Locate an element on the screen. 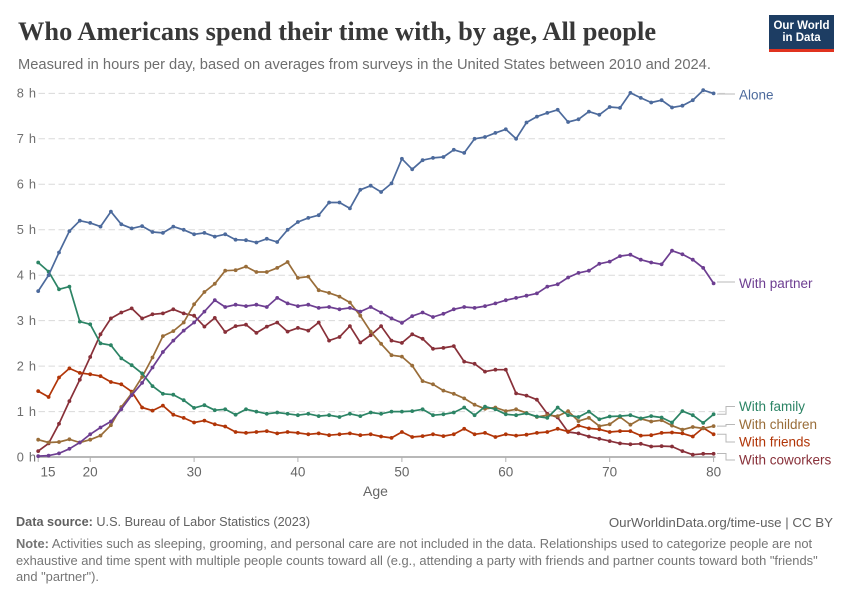 The height and width of the screenshot is (600, 850). svg-text: 0 h is located at coordinates (26, 456).